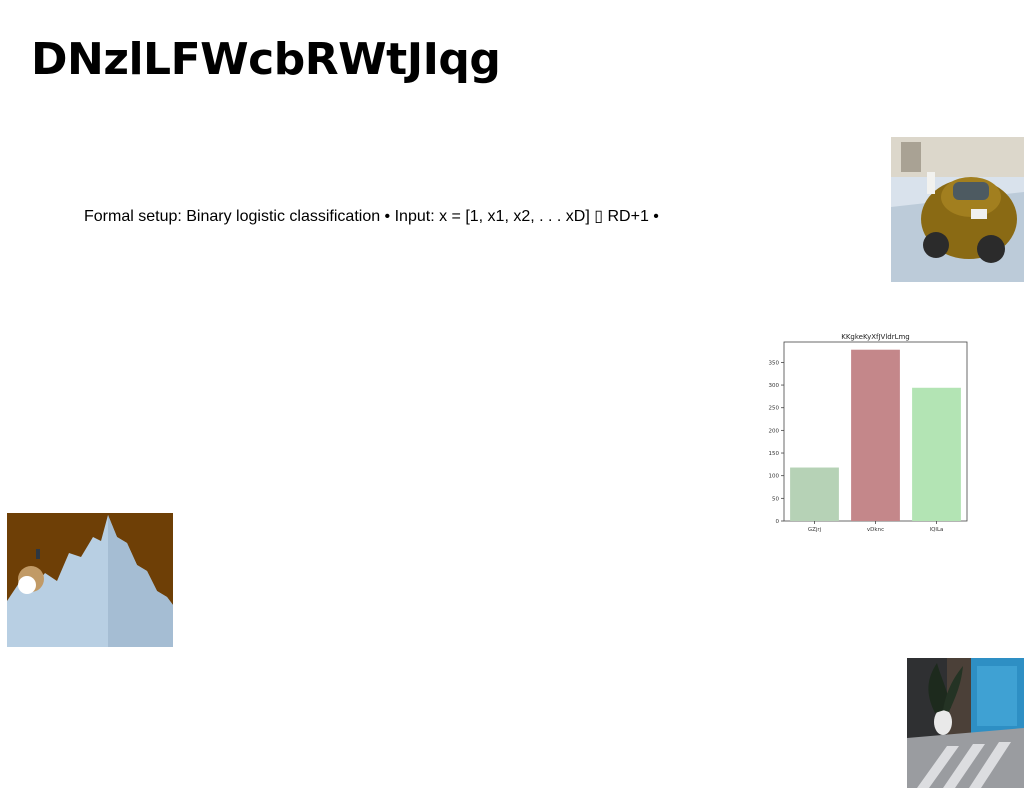 Image resolution: width=1024 pixels, height=788 pixels. What do you see at coordinates (774, 431) in the screenshot?
I see `y-tick-label: 200` at bounding box center [774, 431].